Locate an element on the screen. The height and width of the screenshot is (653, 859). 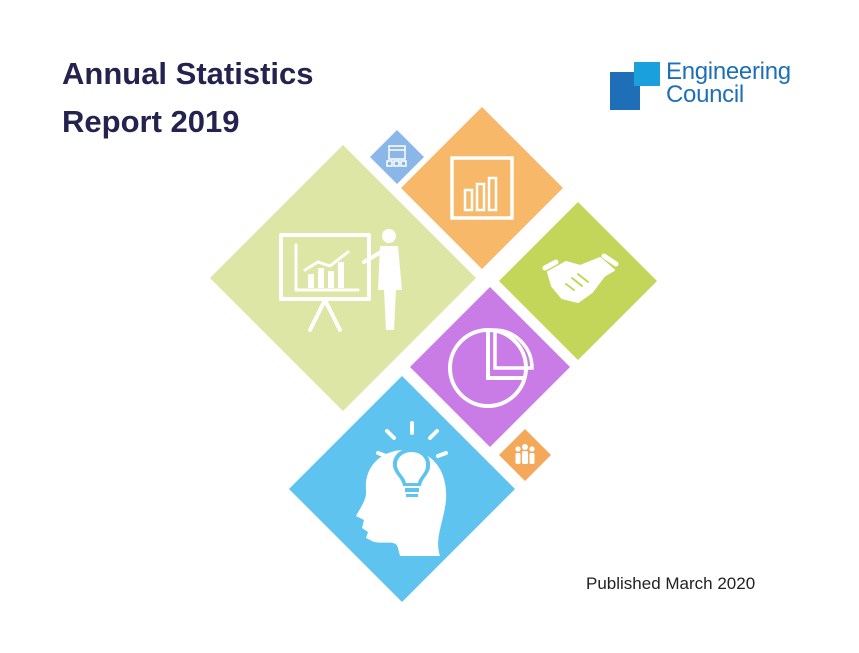
publication-date: Published March 2020 is located at coordinates (671, 583).